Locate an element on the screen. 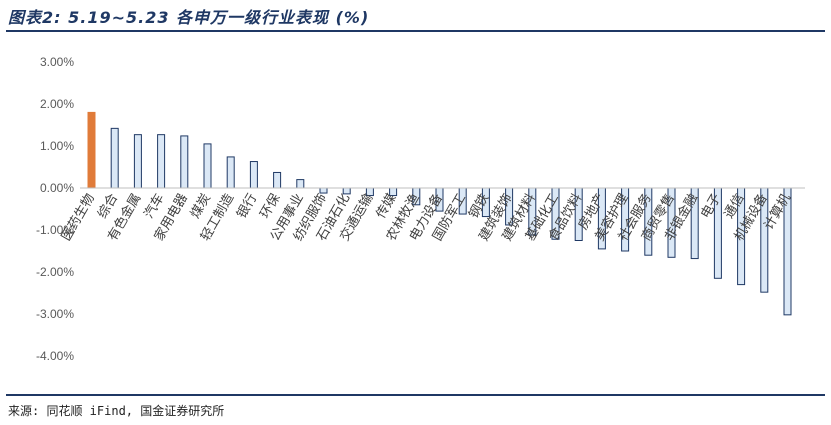 This screenshot has height=425, width=831. y-tick-label: -2.00% is located at coordinates (55, 272).